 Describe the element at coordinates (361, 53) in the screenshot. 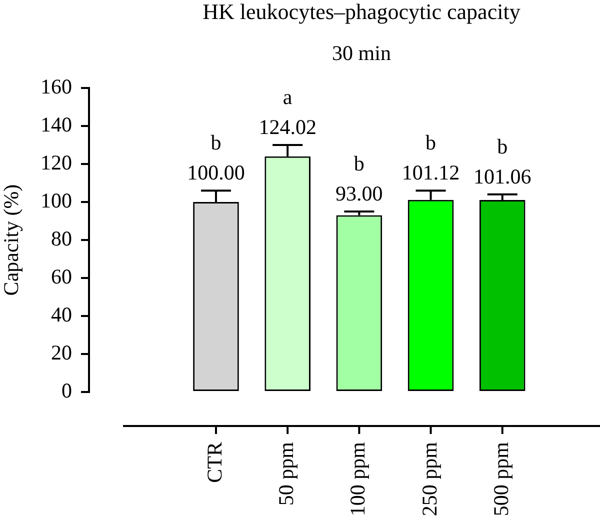

I see `chart-subtitle: 30 min` at that location.